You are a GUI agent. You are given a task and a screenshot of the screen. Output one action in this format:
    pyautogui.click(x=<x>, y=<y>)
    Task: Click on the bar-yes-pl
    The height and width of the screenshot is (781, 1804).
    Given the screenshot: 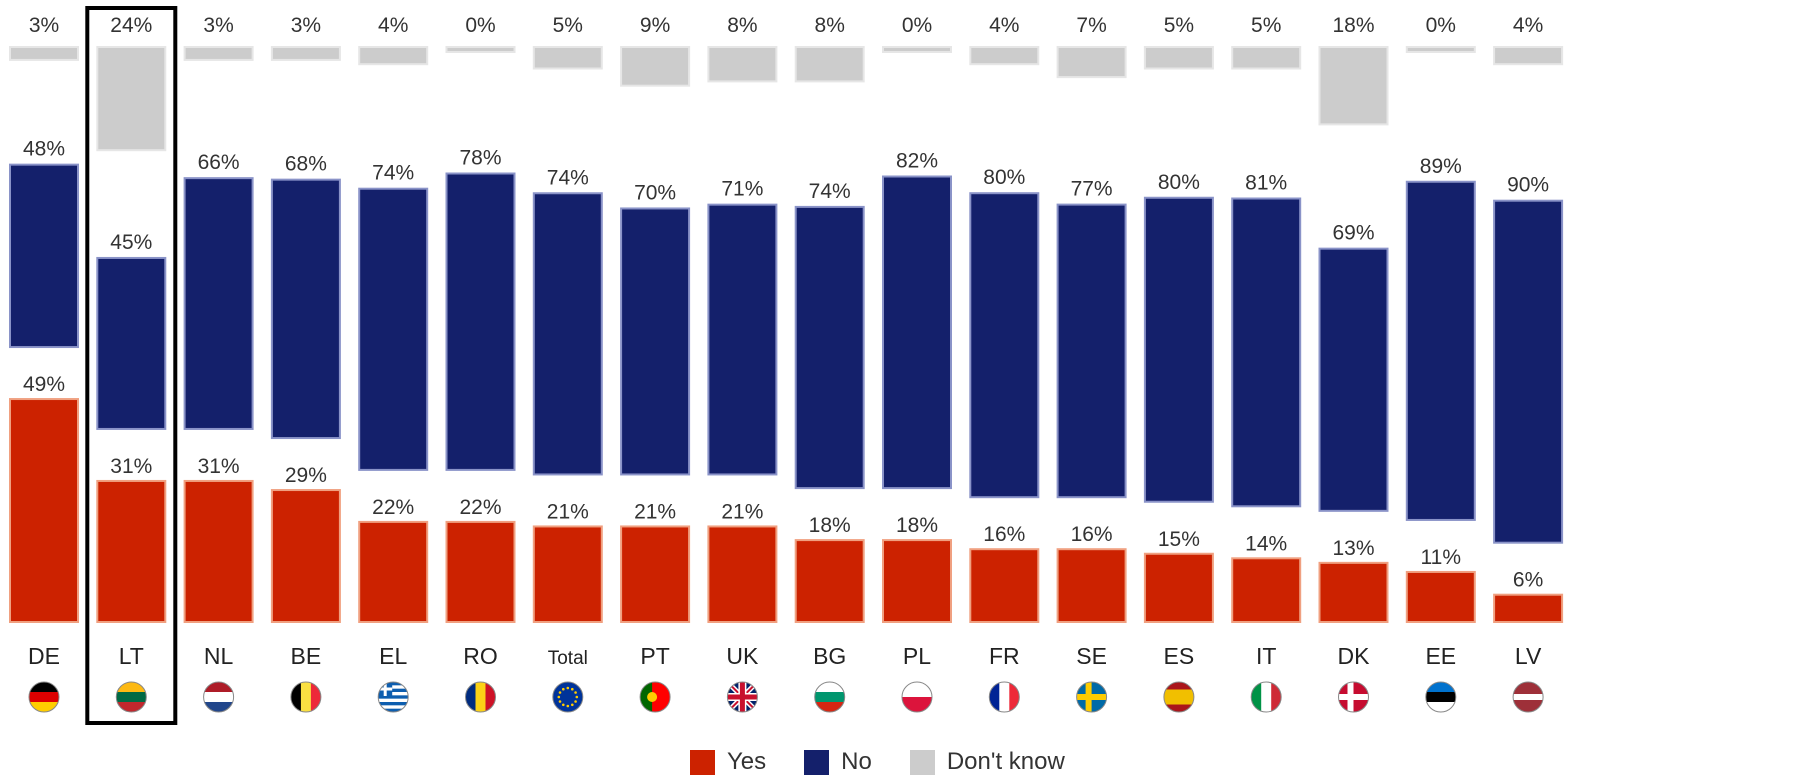 What is the action you would take?
    pyautogui.click(x=917, y=581)
    